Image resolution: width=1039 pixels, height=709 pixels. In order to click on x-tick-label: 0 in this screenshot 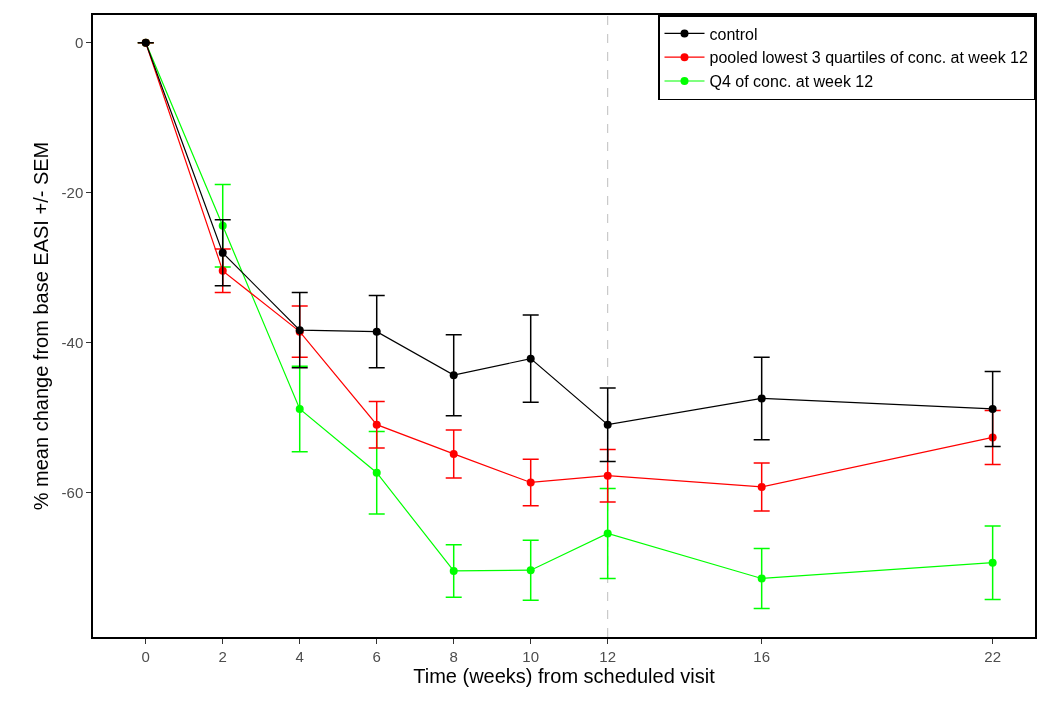, I will do `click(145, 656)`.